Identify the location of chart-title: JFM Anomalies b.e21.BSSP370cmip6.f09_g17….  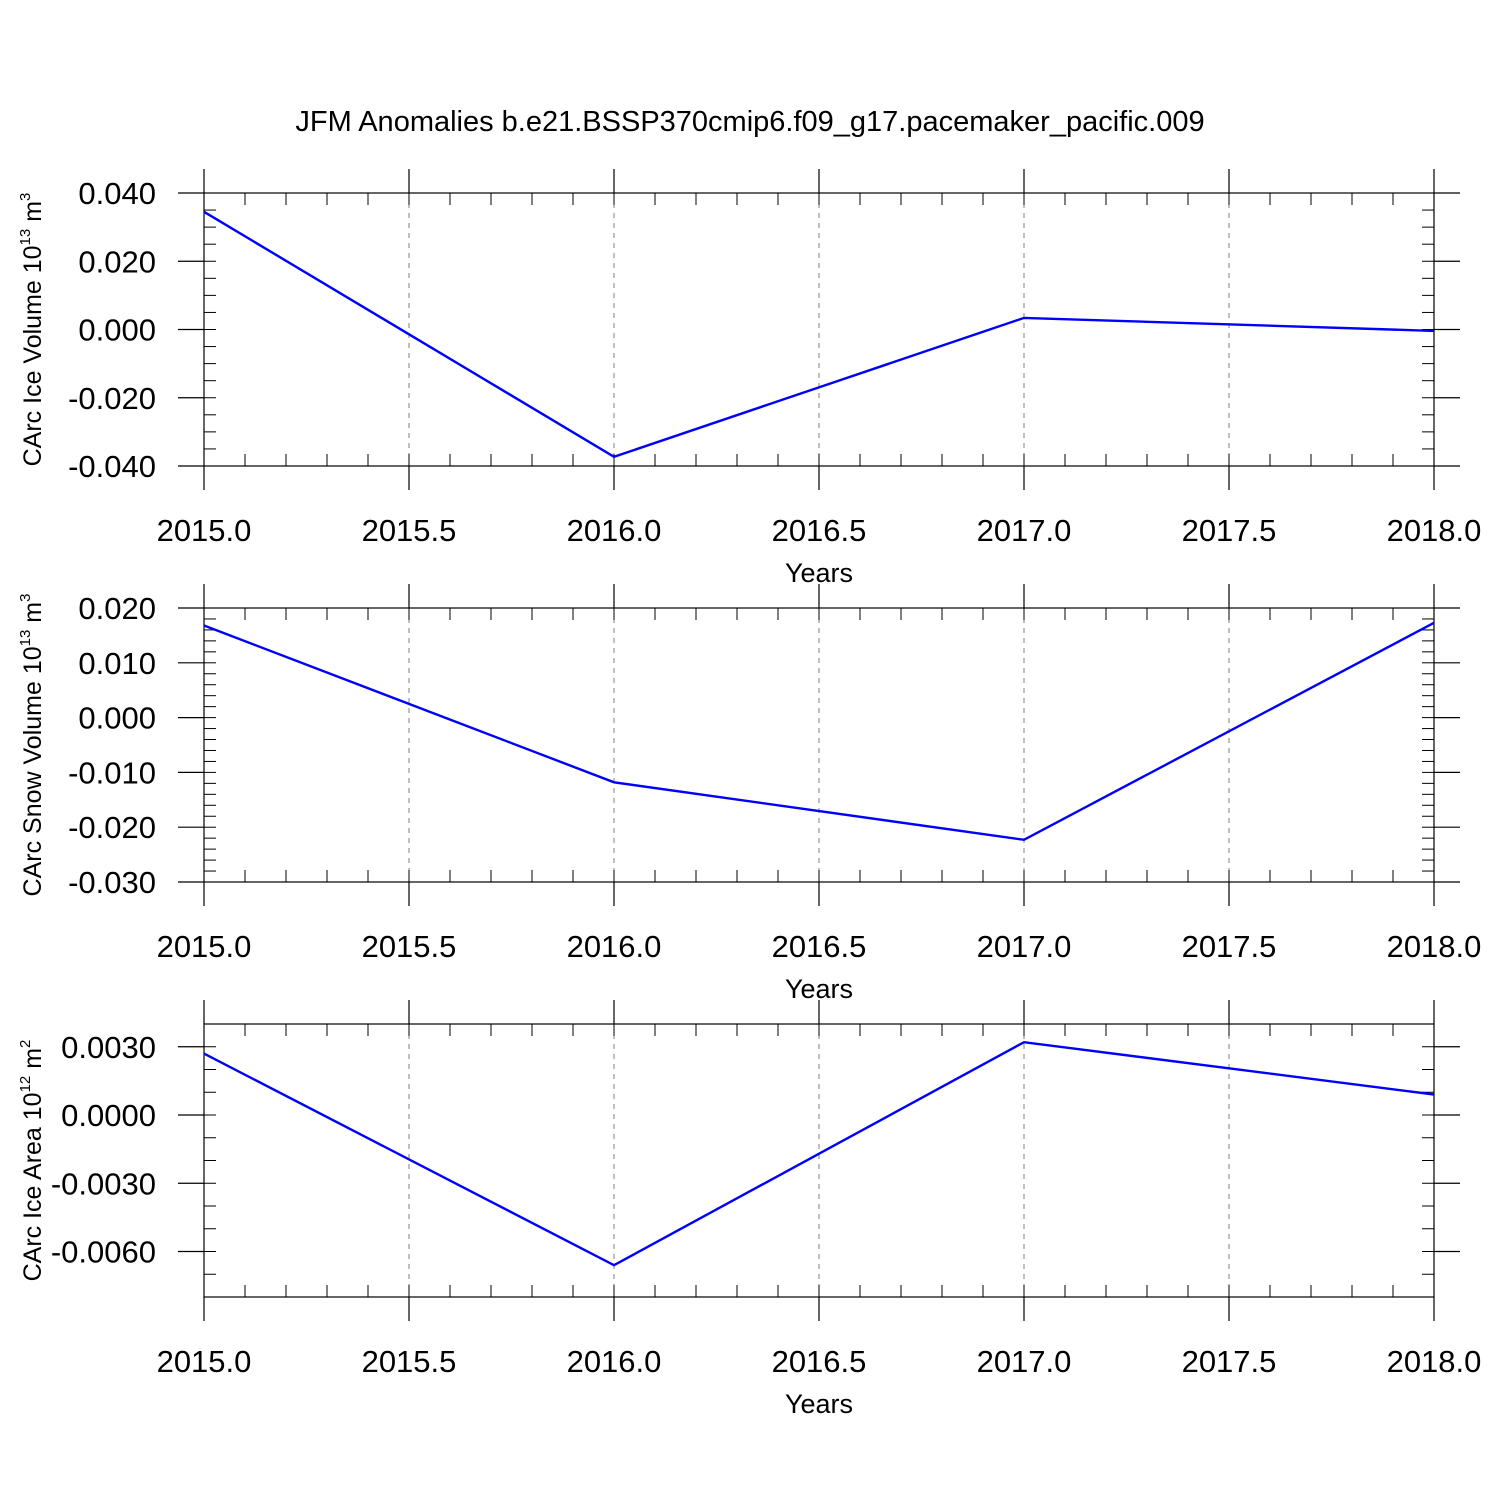
(749, 122).